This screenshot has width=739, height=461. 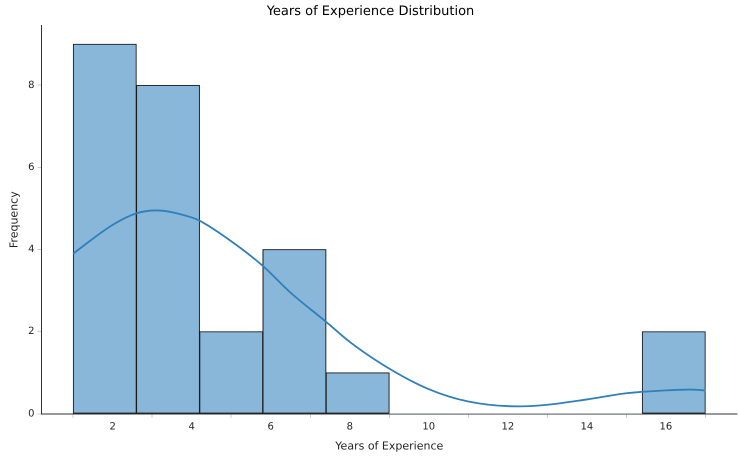 What do you see at coordinates (507, 426) in the screenshot?
I see `x-tick-label: 12` at bounding box center [507, 426].